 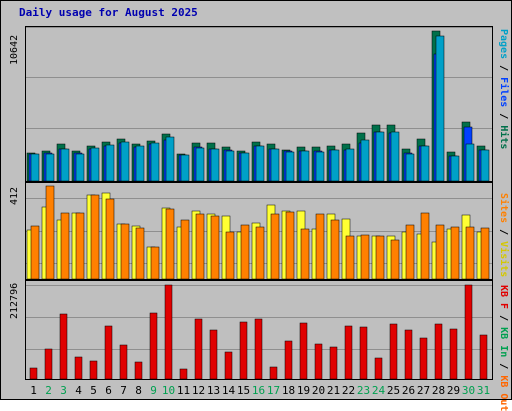 I want to click on chart-title: Daily usage for August 2025, so click(x=108, y=12).